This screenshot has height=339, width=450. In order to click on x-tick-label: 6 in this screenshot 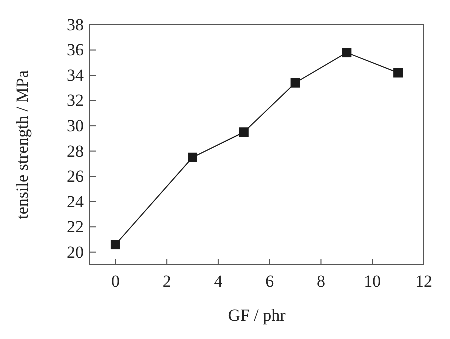, I will do `click(270, 282)`.